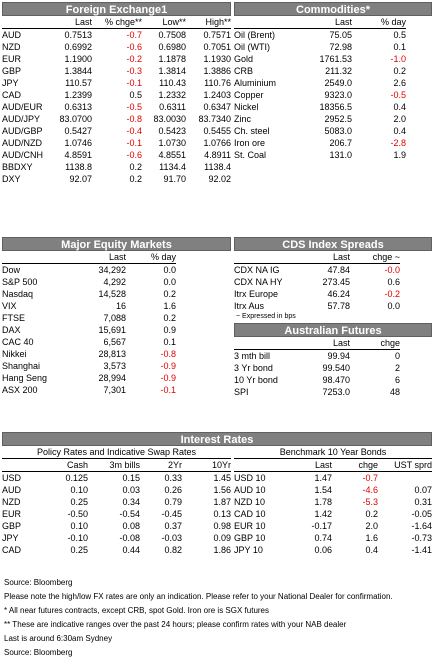 Image resolution: width=434 pixels, height=662 pixels. What do you see at coordinates (333, 282) in the screenshot?
I see `table-row: CDX NA HY 273.45 0.6` at bounding box center [333, 282].